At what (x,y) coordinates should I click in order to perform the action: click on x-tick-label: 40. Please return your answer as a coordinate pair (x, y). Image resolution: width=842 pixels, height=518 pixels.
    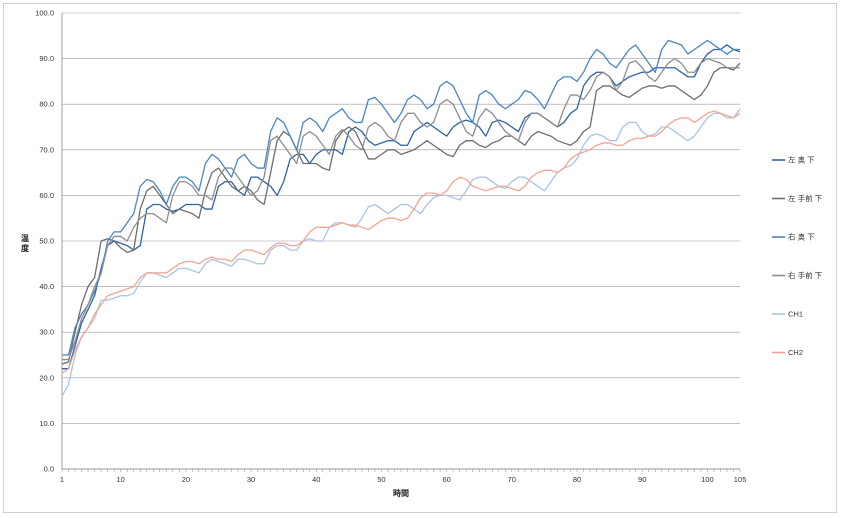
    Looking at the image, I should click on (316, 479).